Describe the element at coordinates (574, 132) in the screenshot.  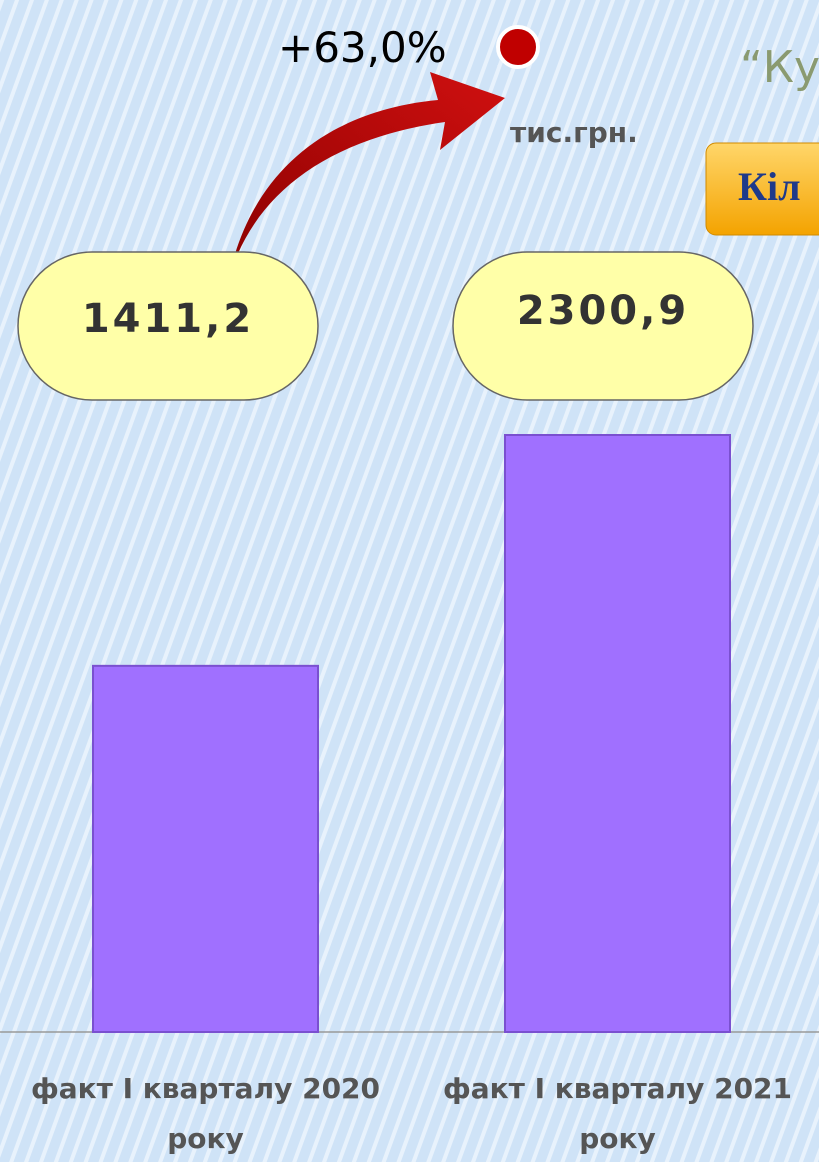
I see `unit-label: тис.грн.` at that location.